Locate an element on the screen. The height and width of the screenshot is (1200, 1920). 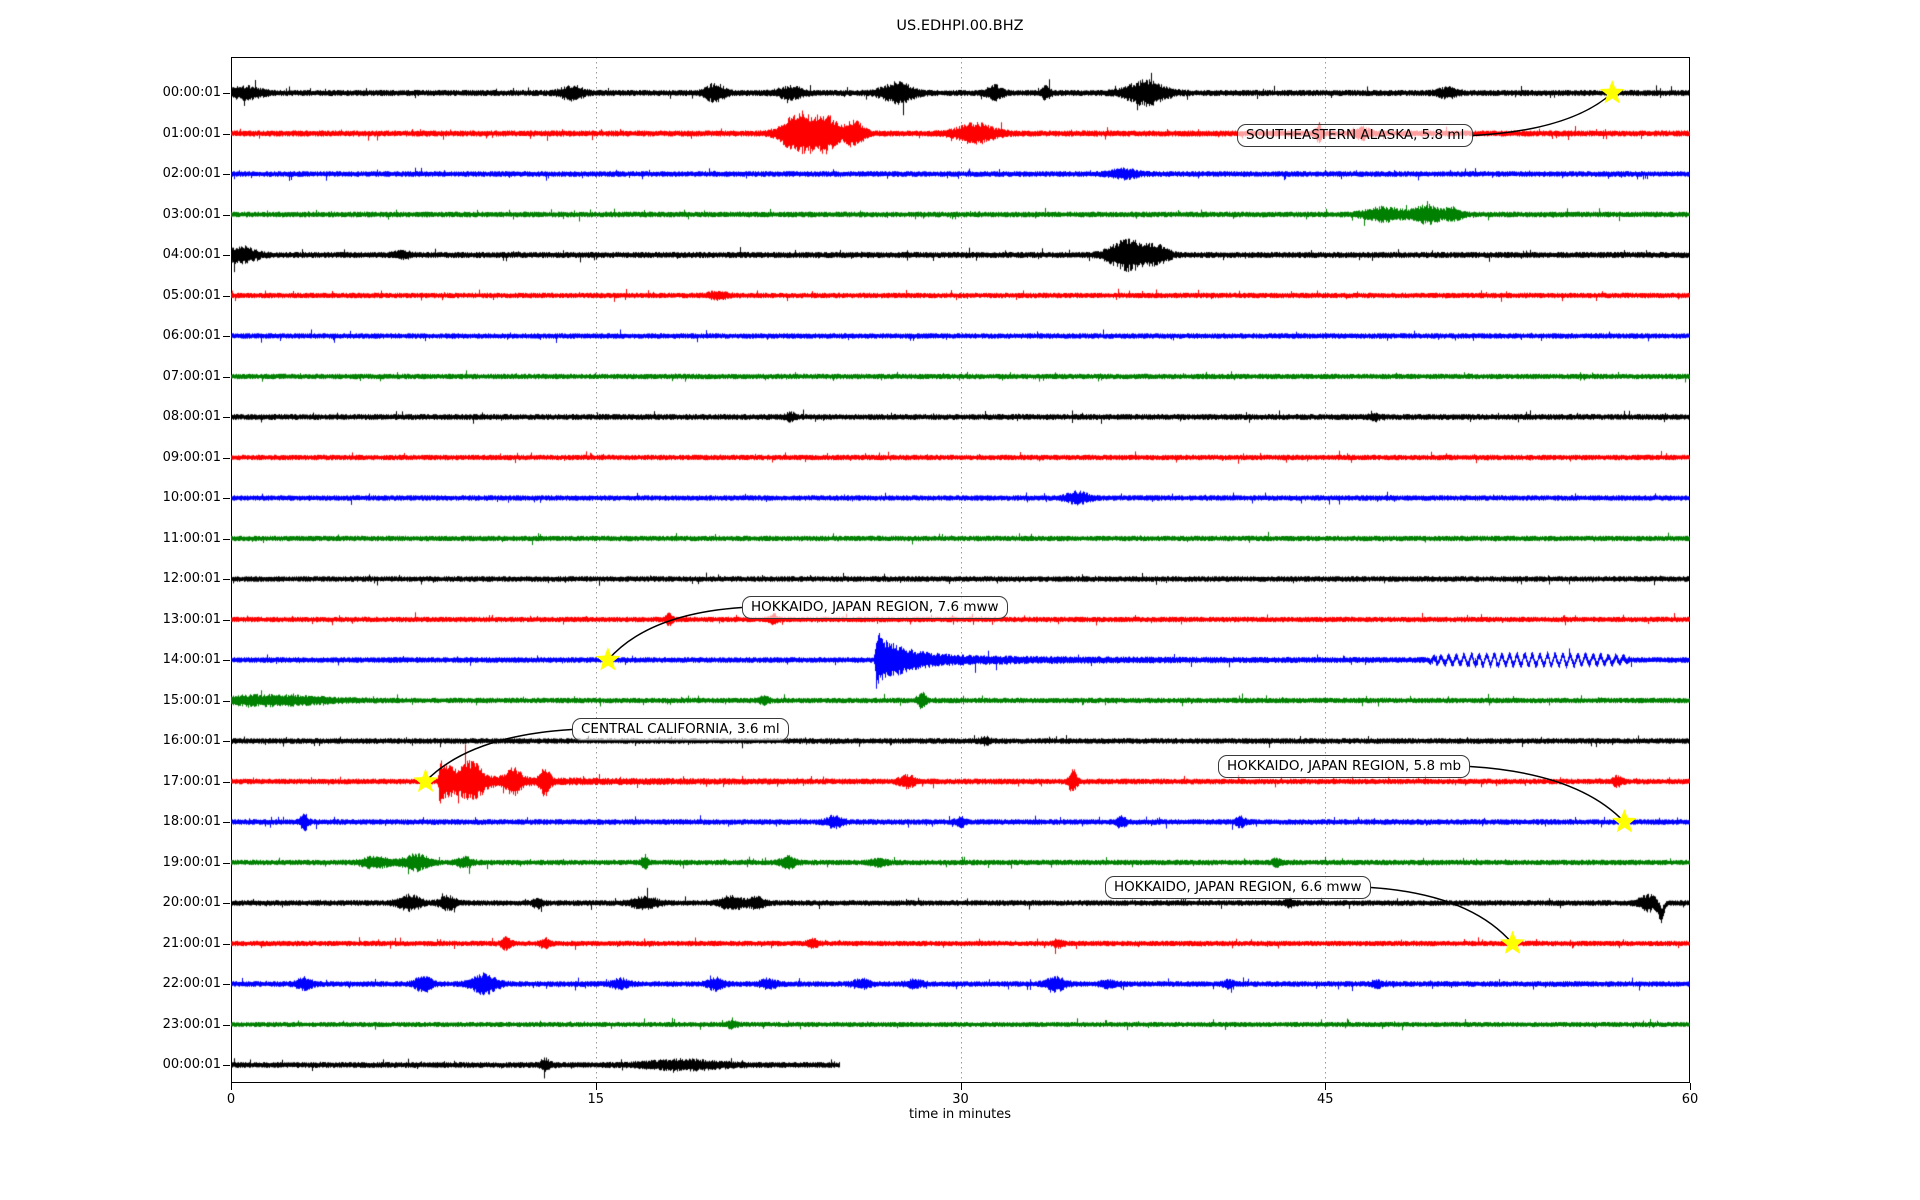
y-tick-label-hour: 14:00:01 is located at coordinates (191, 659).